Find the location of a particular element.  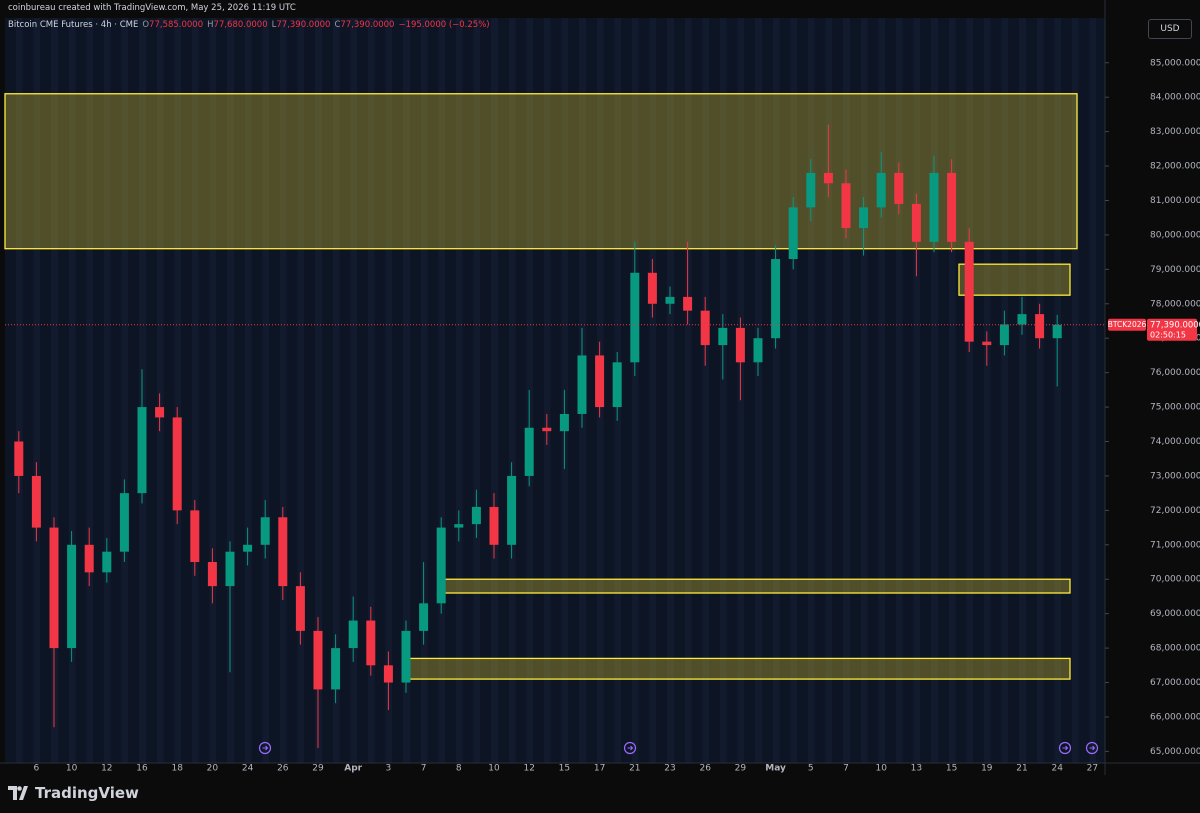

quote-key: O is located at coordinates (146, 25).